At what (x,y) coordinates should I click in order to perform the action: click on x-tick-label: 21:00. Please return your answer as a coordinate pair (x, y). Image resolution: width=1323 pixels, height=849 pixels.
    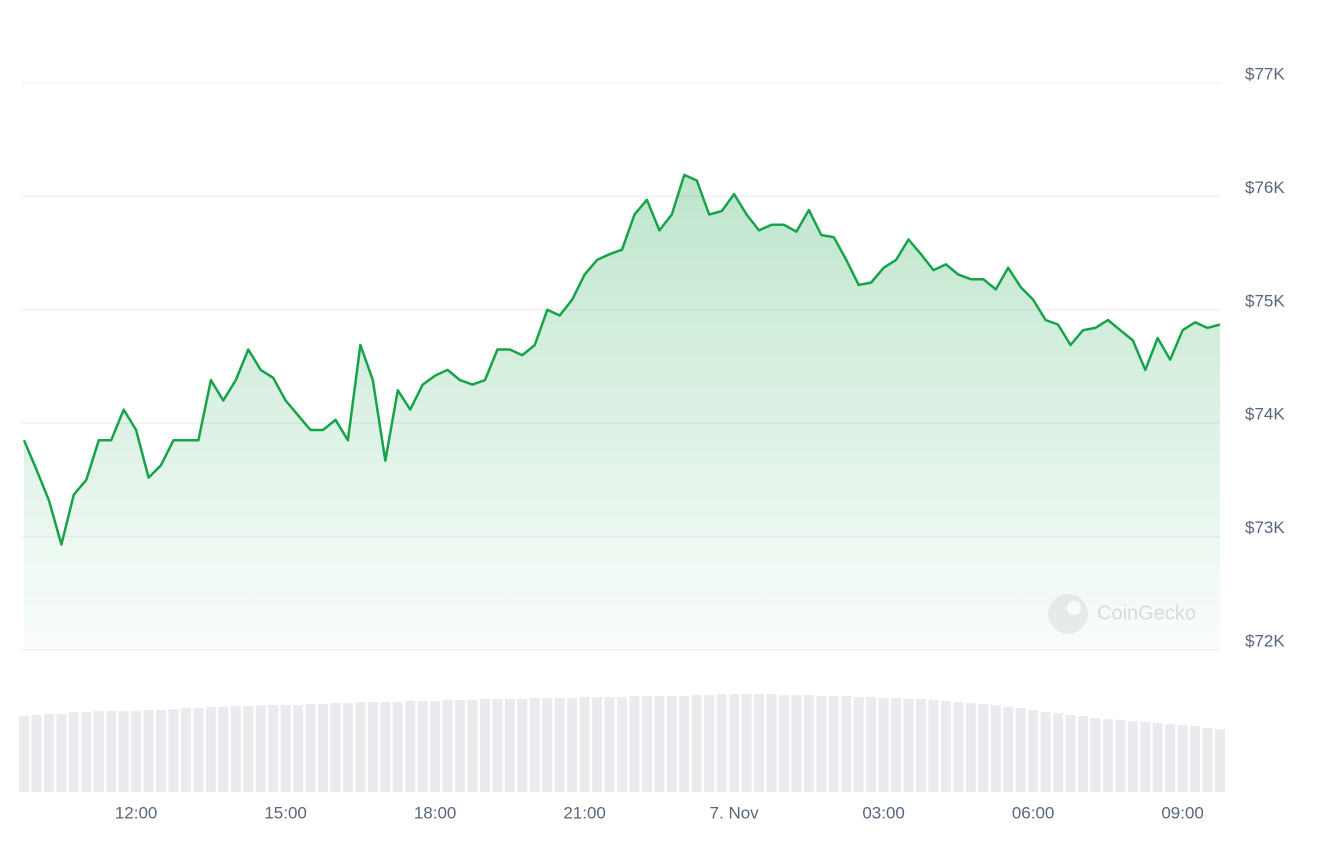
    Looking at the image, I should click on (584, 812).